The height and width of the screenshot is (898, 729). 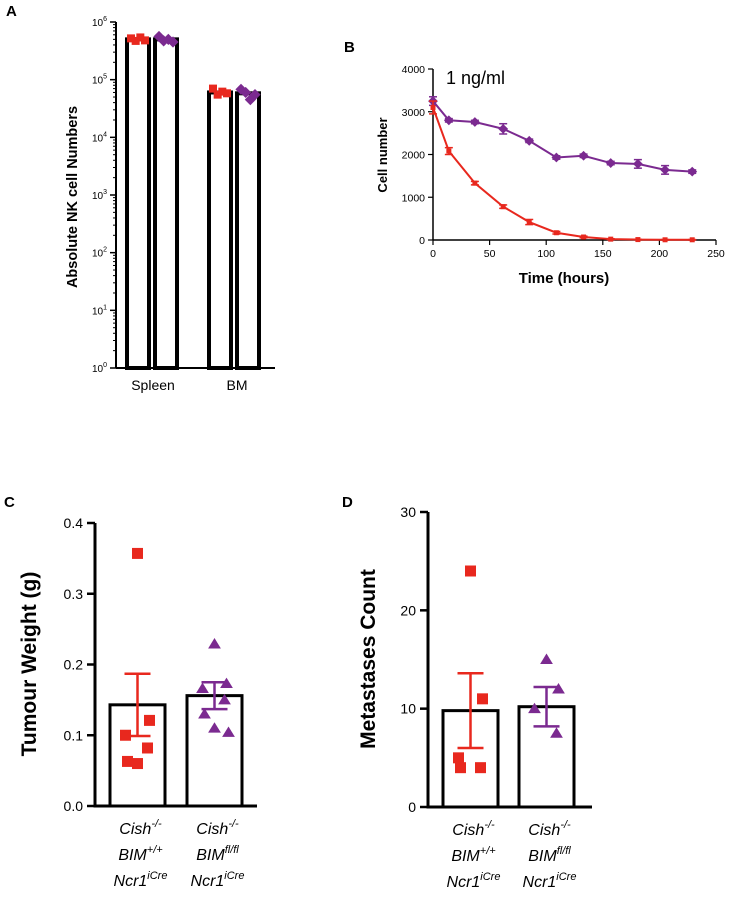 I want to click on panel-c-category-label: BIMfl/fl, so click(x=217, y=854).